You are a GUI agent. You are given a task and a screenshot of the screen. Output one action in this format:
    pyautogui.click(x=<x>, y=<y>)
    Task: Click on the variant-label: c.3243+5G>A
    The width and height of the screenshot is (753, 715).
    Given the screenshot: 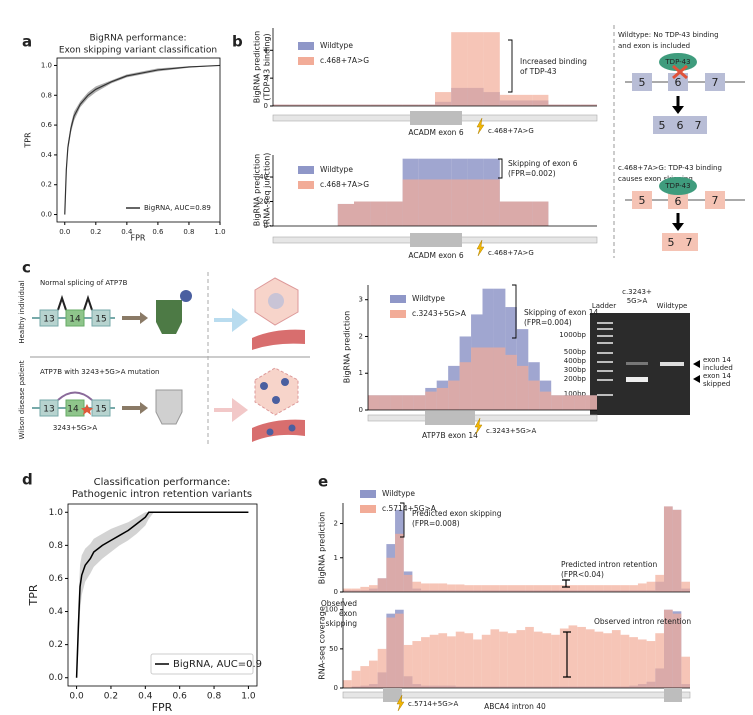 What is the action you would take?
    pyautogui.click(x=511, y=431)
    